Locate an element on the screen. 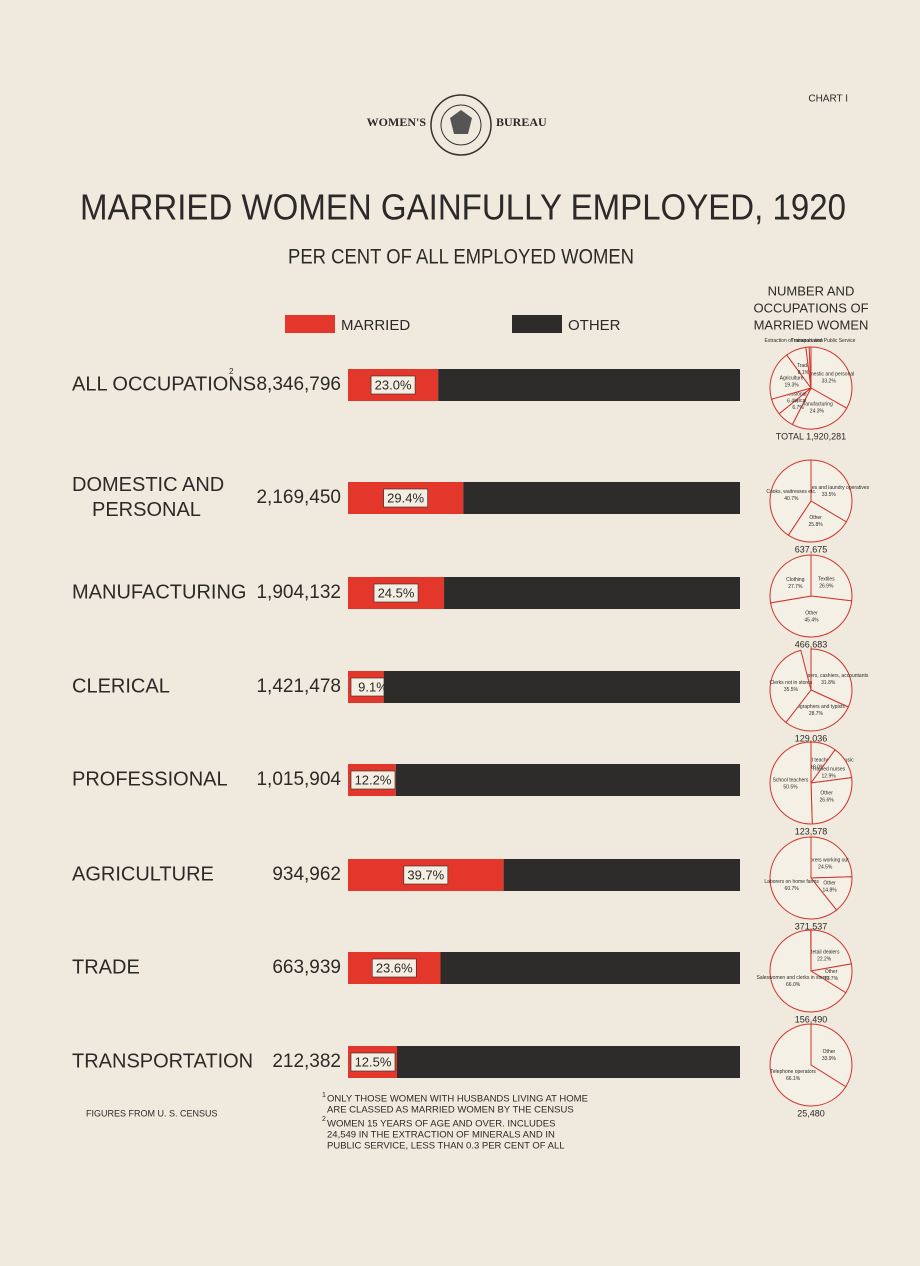 The width and height of the screenshot is (920, 1266). pie-slice-label: Manufacturing 24.3% is located at coordinates (817, 408).